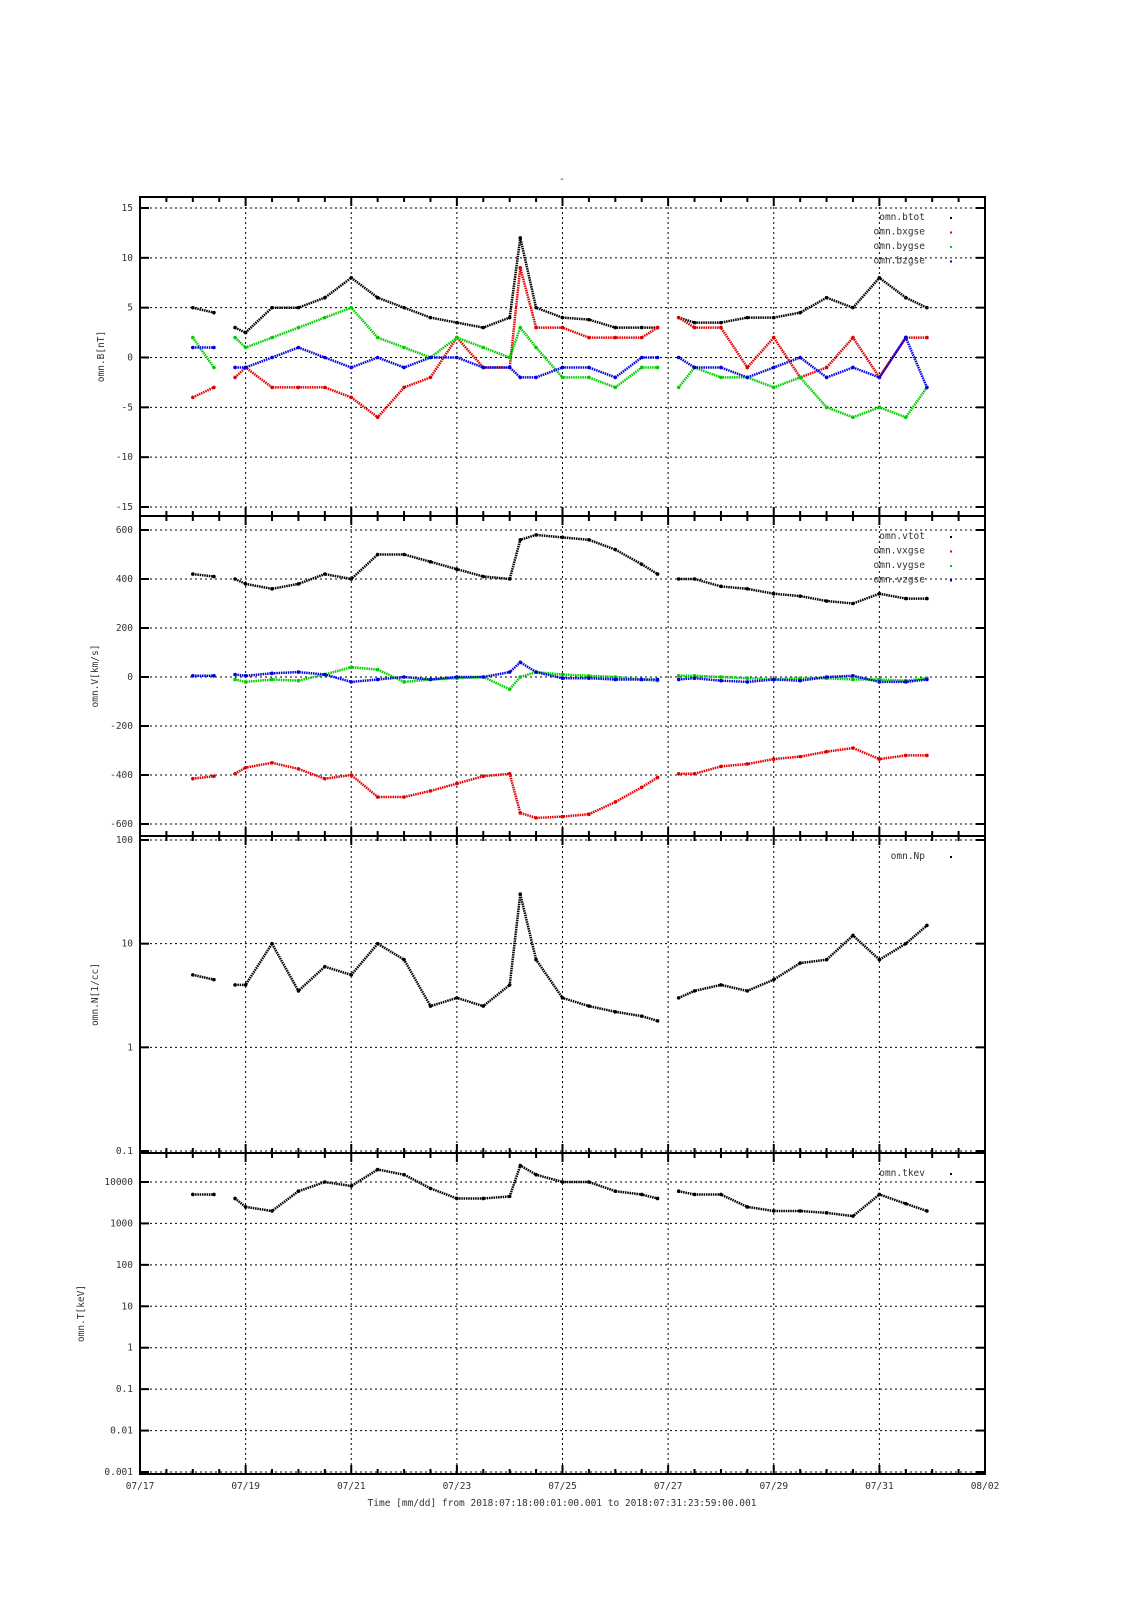 The height and width of the screenshot is (1605, 1131). I want to click on series-omn-btot, so click(560, 285).